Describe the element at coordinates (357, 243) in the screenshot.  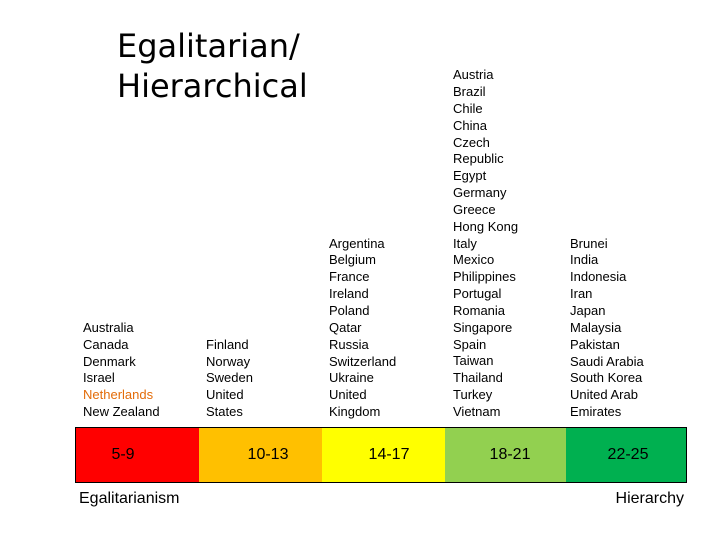
I see `country-name: Argentina` at that location.